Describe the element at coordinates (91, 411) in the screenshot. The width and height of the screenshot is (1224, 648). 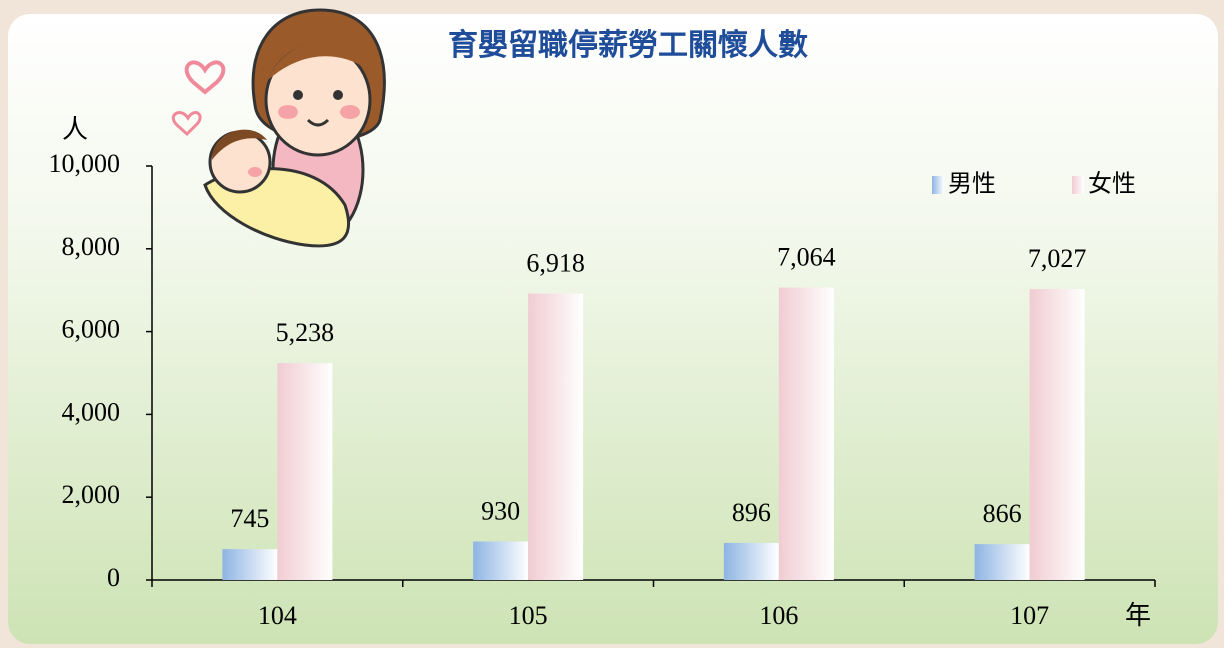
I see `y-tick-label: 4,000` at that location.